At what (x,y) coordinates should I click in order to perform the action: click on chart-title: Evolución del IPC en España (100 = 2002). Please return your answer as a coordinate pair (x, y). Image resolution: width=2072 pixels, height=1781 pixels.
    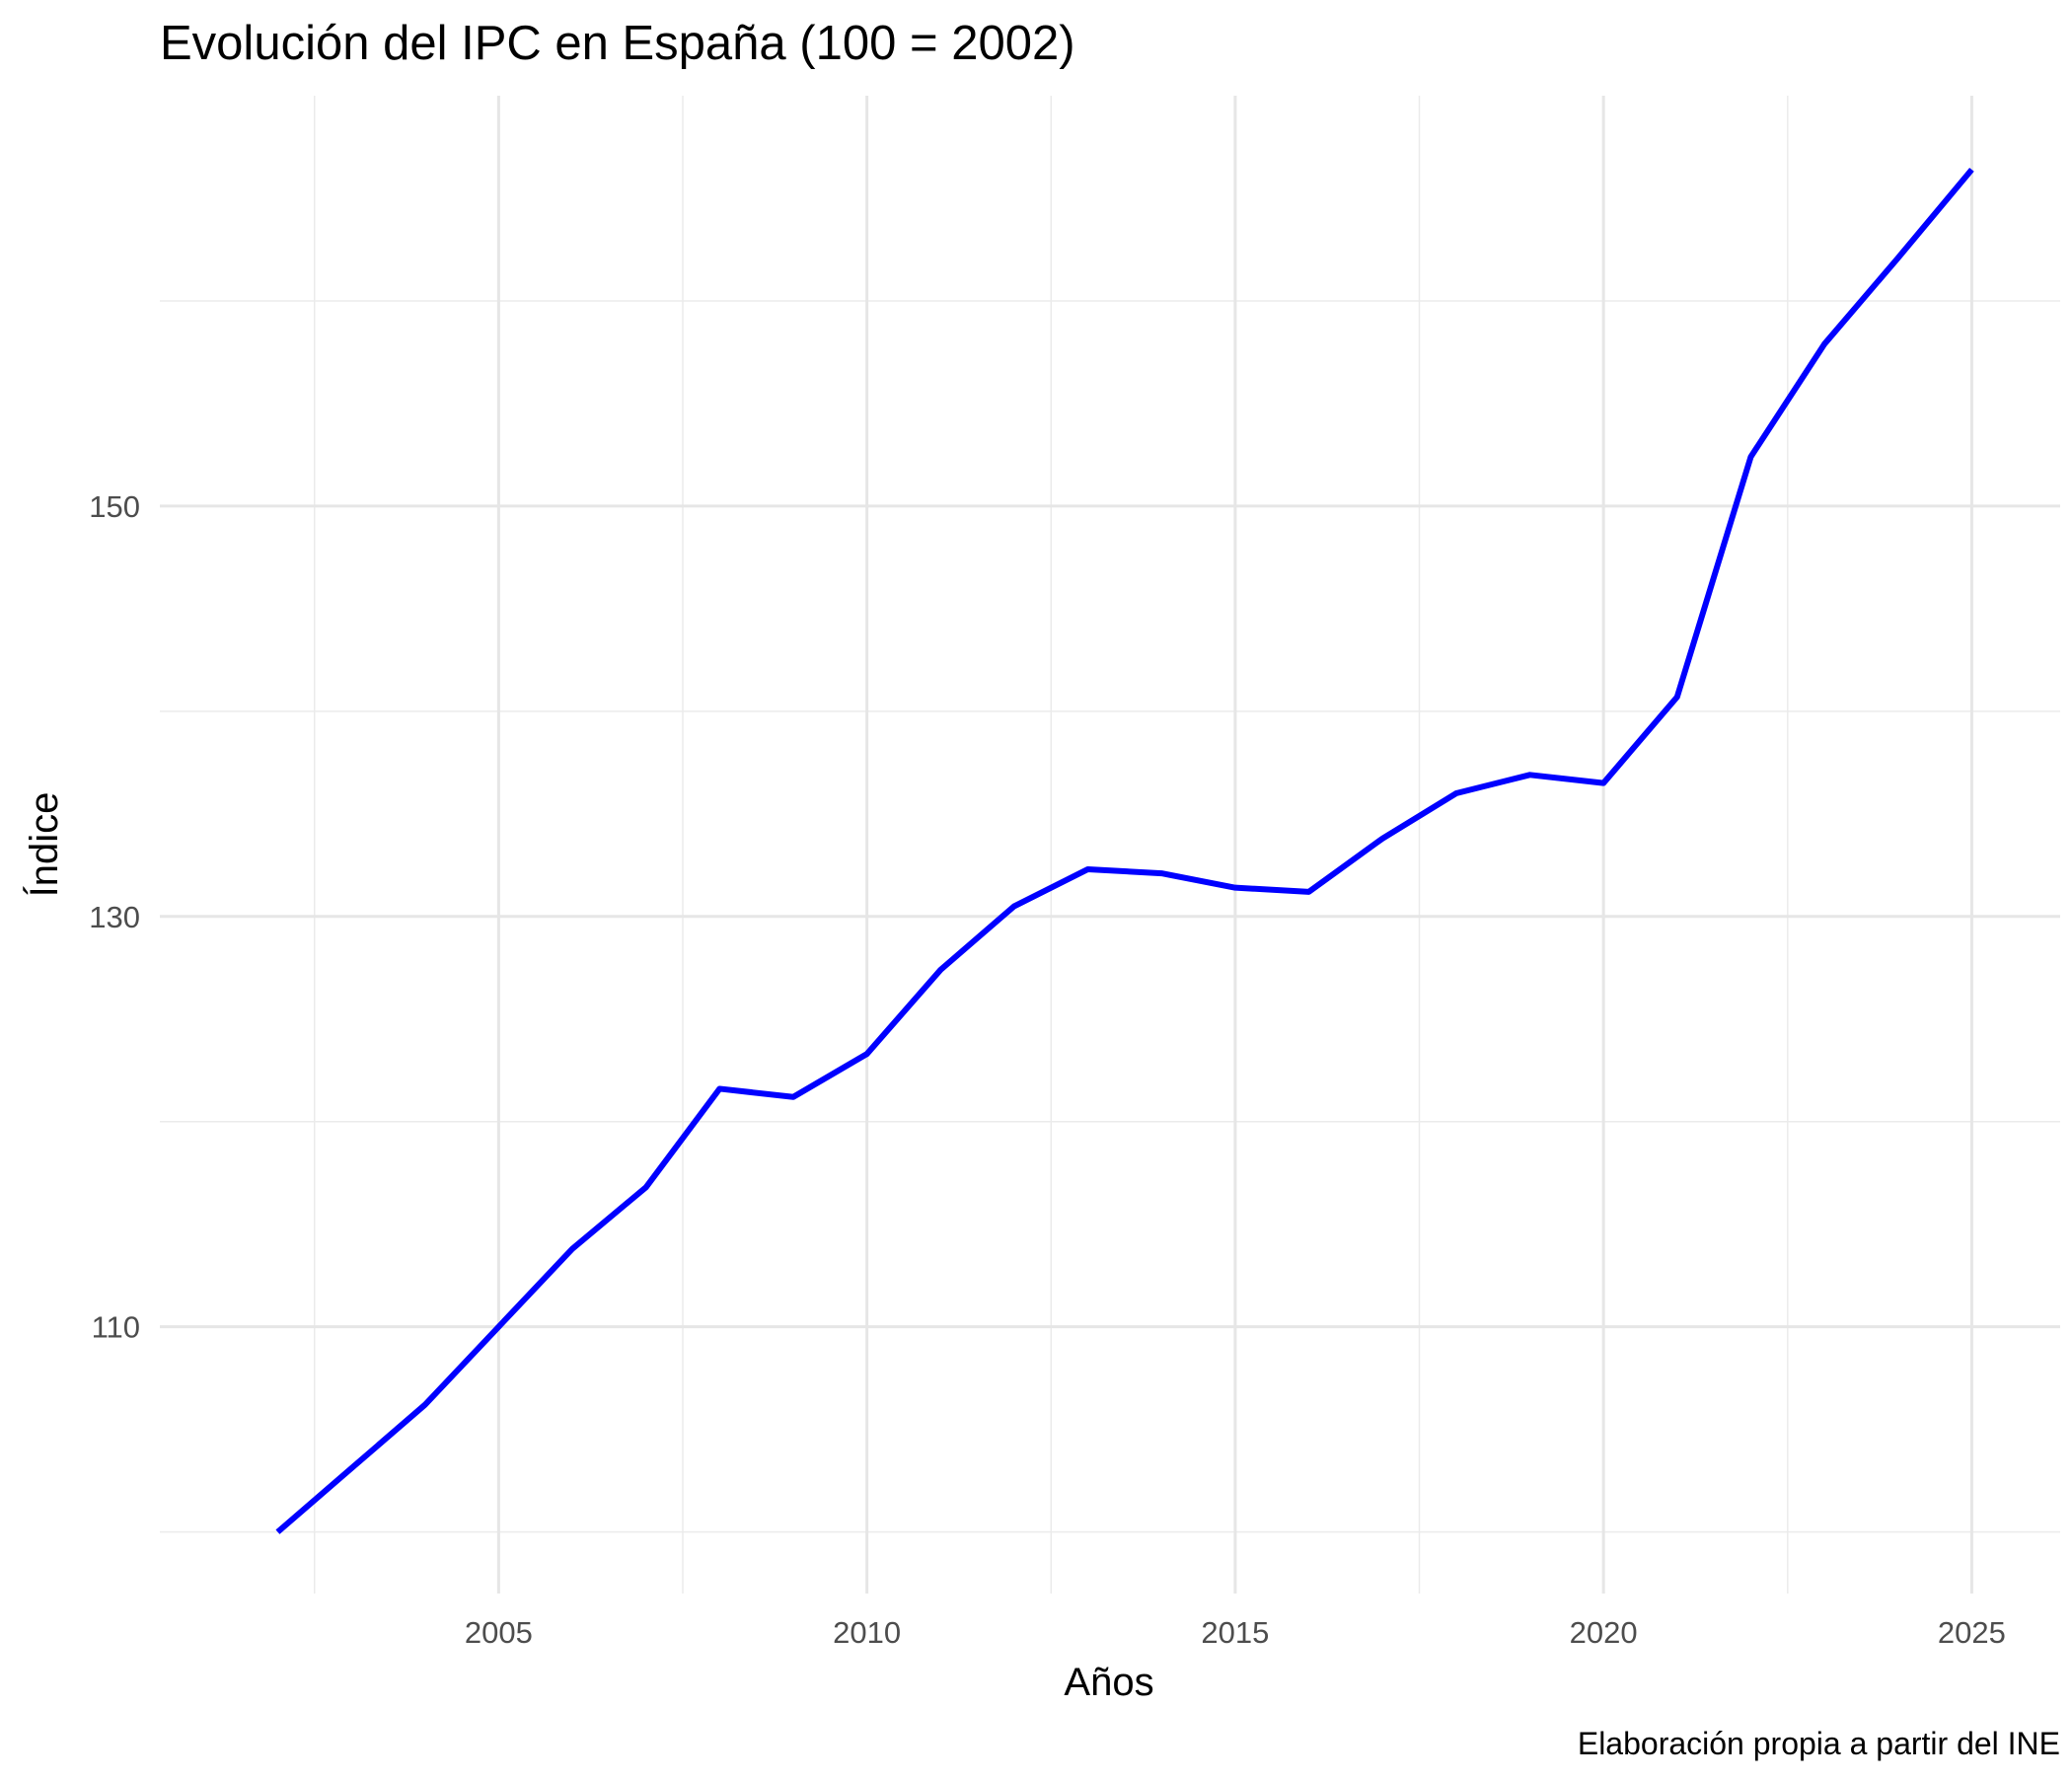
    Looking at the image, I should click on (618, 43).